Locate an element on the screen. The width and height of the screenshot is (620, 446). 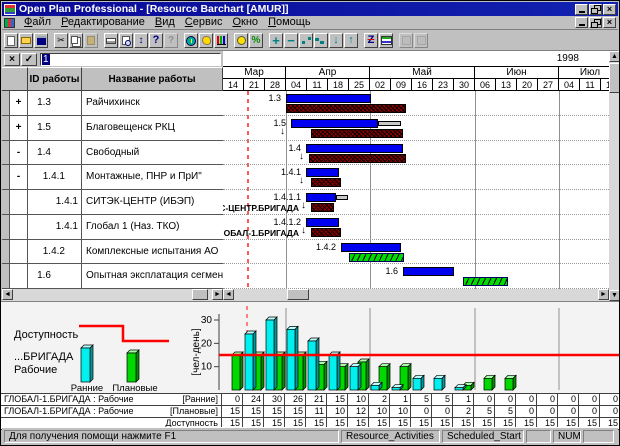
help-button: ? is located at coordinates (156, 40).